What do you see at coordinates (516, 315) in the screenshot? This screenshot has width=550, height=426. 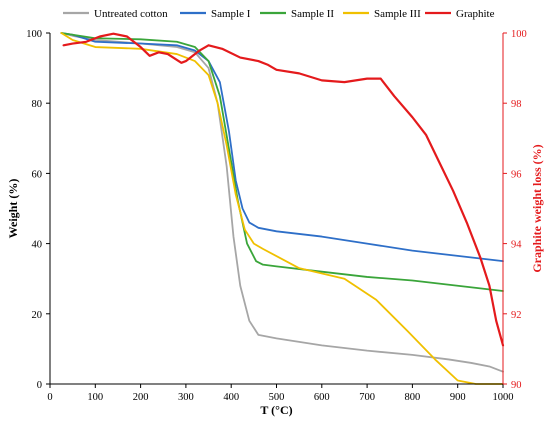 I see `y-right-tick-label: 92` at bounding box center [516, 315].